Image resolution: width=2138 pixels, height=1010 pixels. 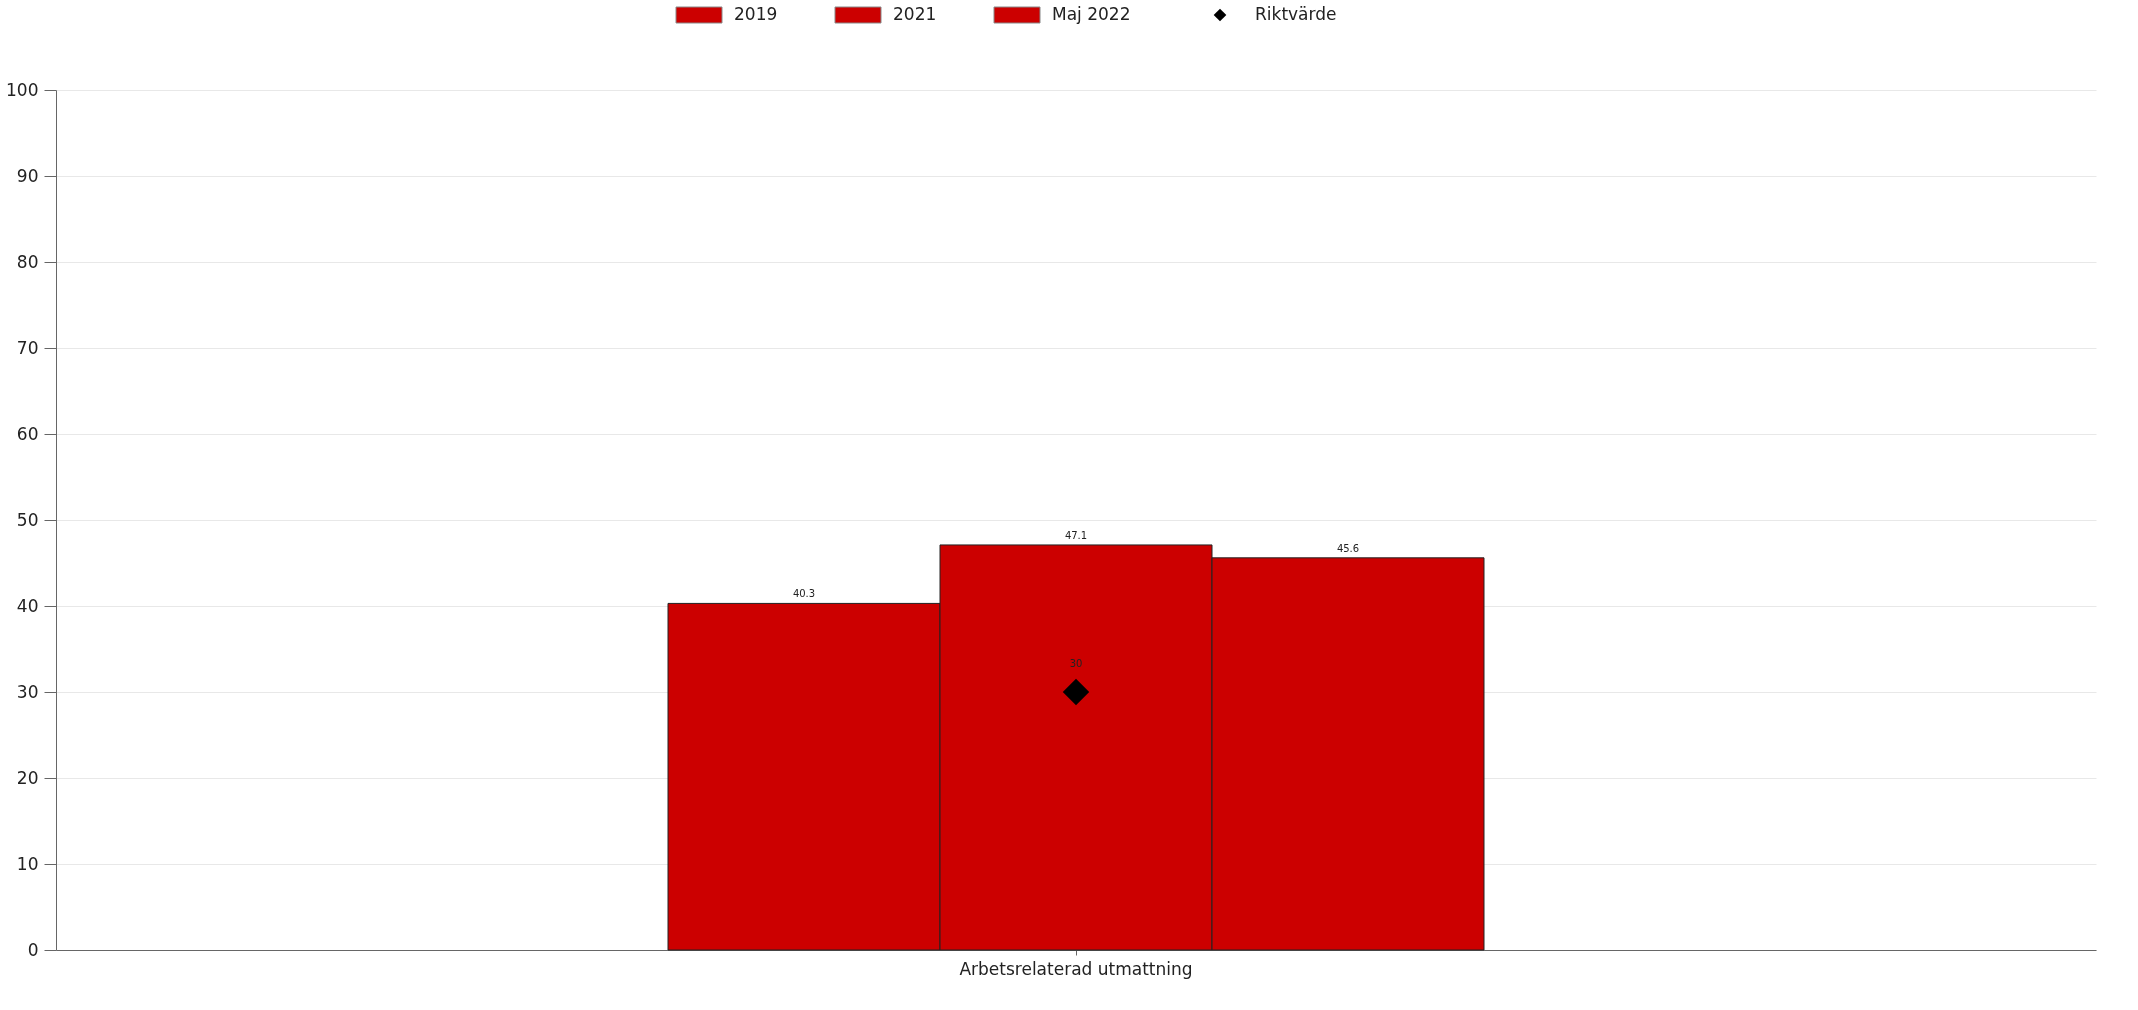 I want to click on y-tick-label: 40, so click(x=27, y=605).